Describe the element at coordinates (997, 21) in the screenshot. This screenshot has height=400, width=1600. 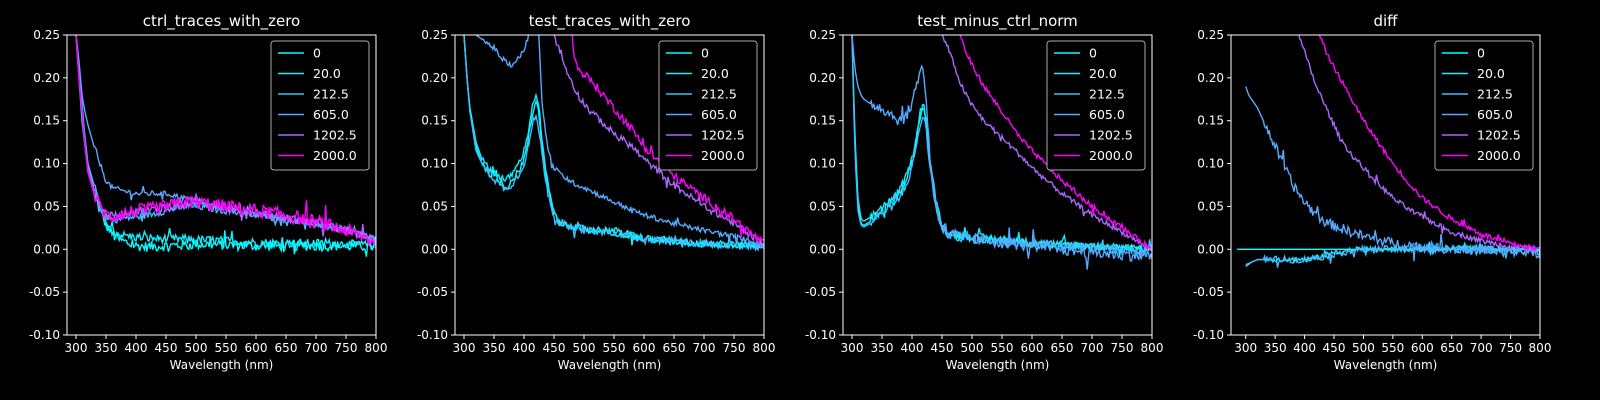
I see `chart-title: test_minus_ctrl_norm` at that location.